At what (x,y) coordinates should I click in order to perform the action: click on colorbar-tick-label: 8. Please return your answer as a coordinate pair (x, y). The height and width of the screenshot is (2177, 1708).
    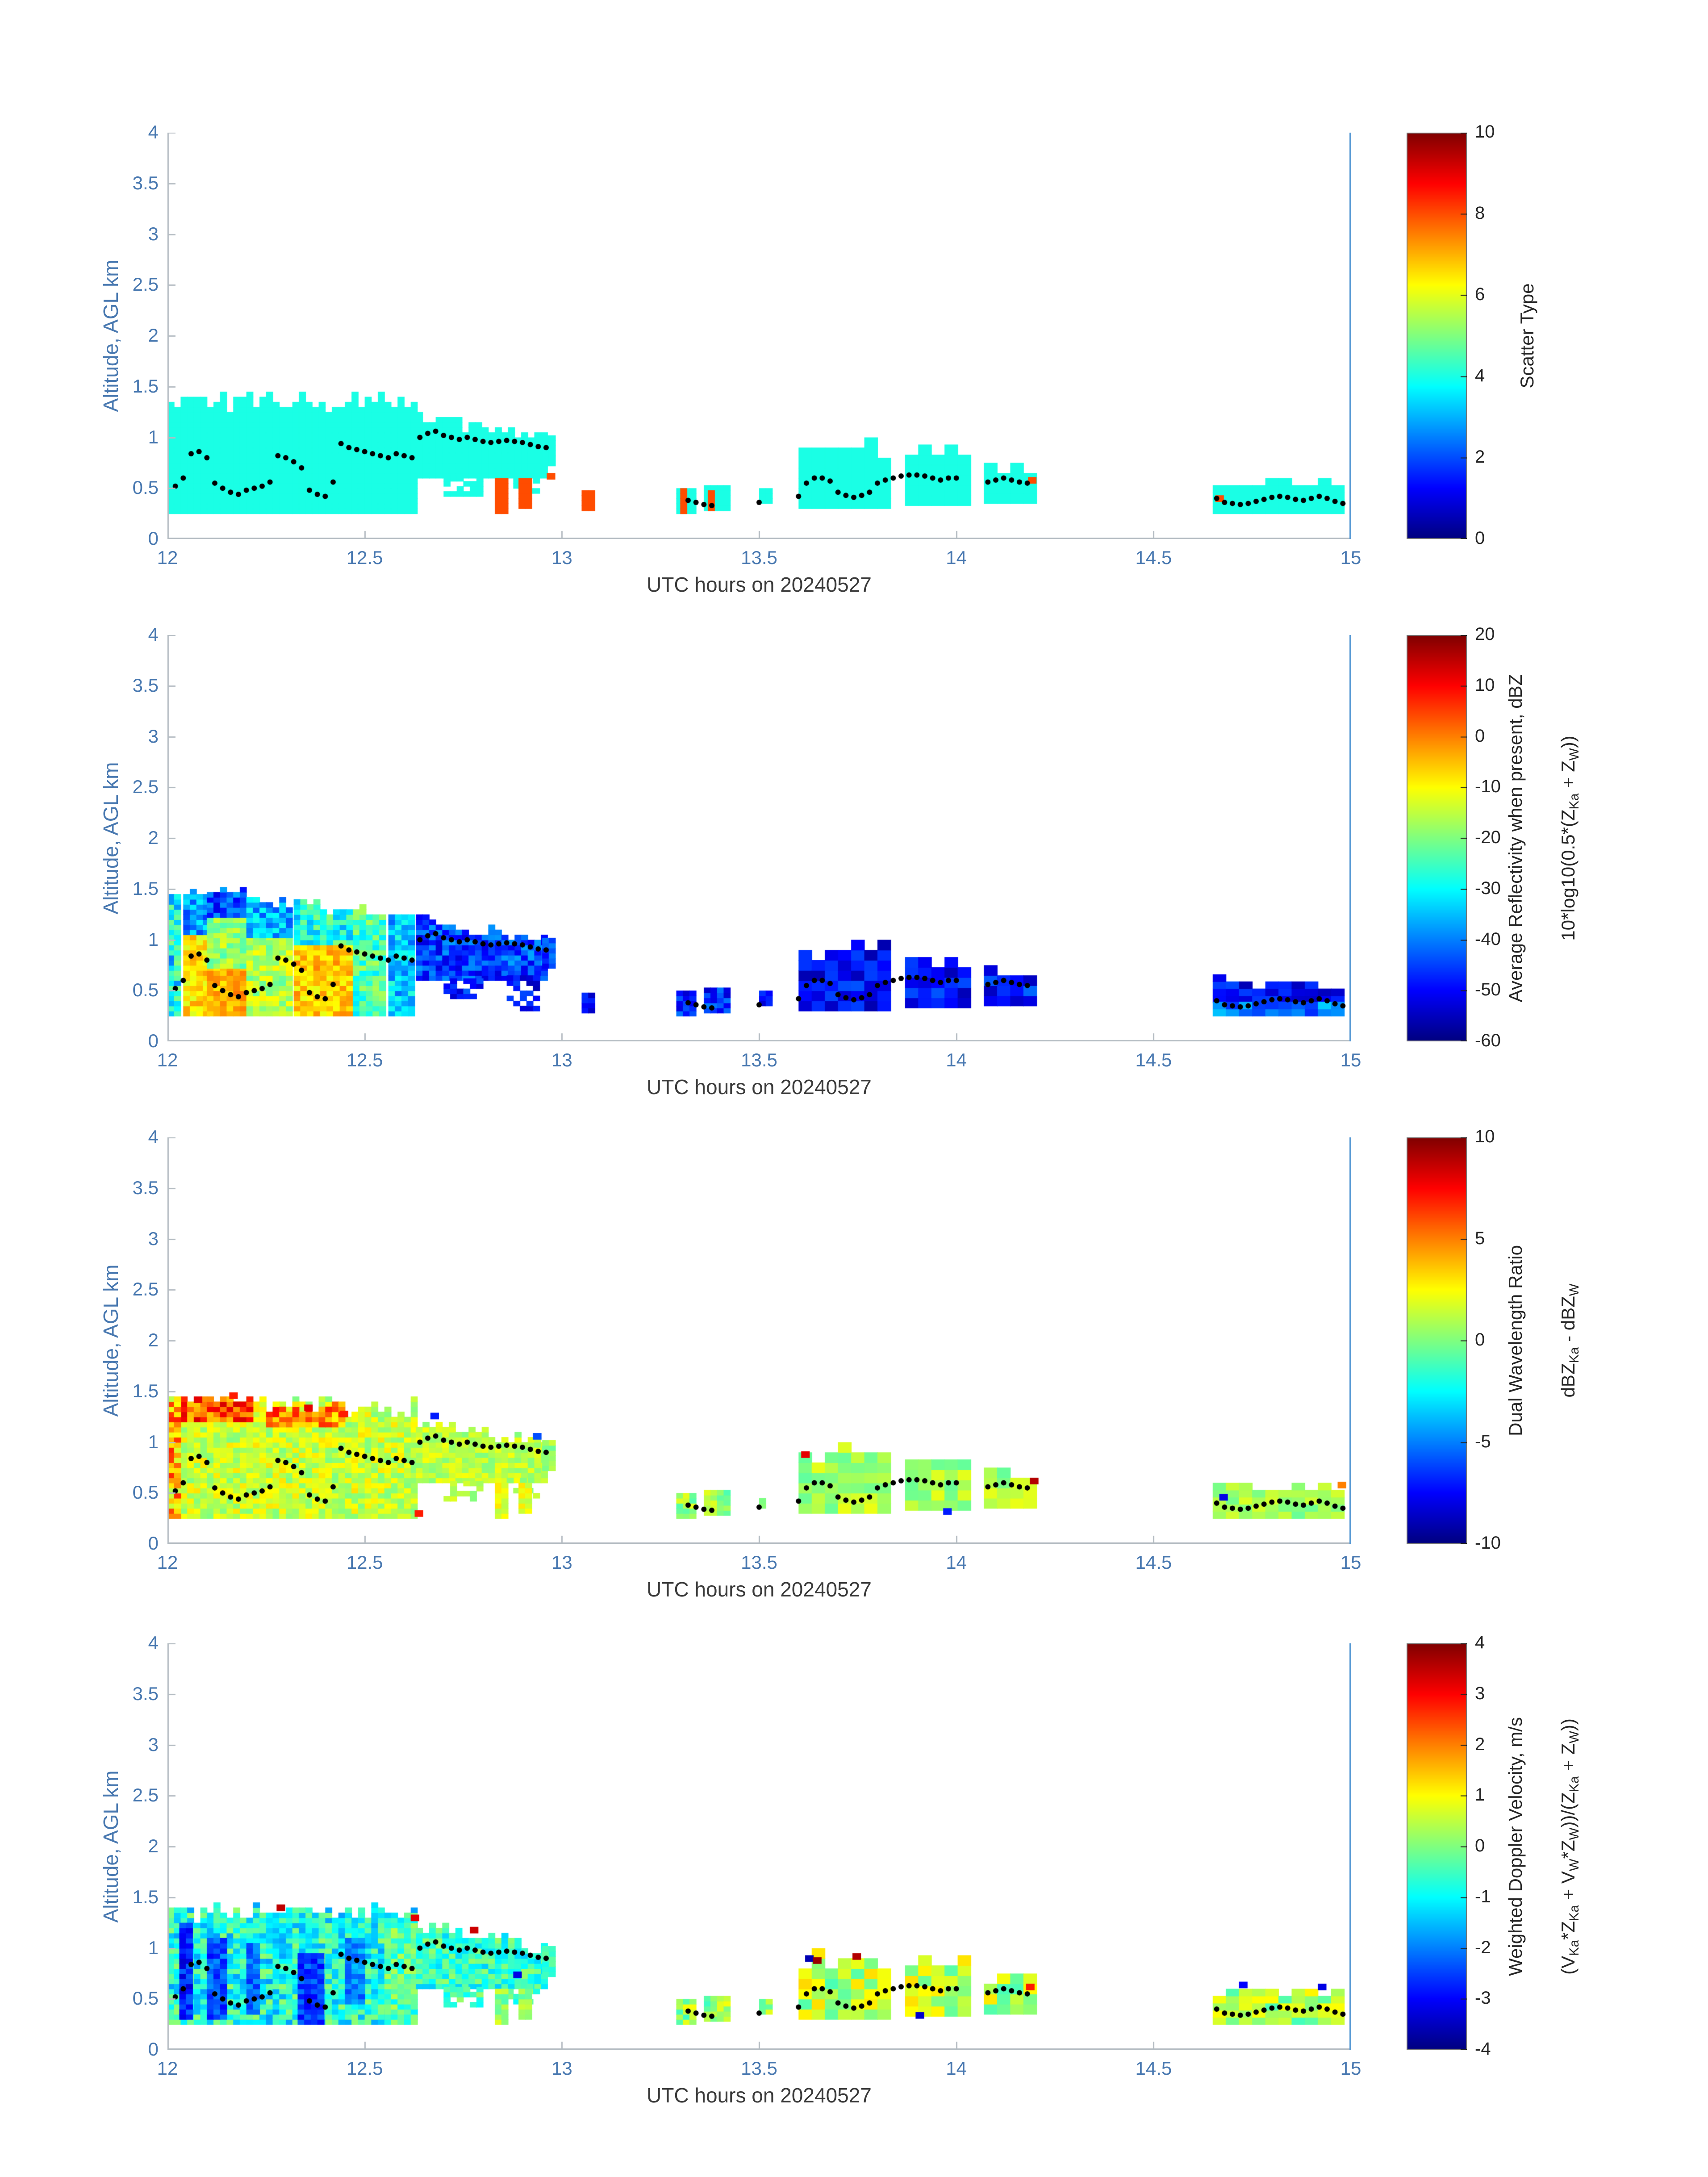
    Looking at the image, I should click on (1480, 213).